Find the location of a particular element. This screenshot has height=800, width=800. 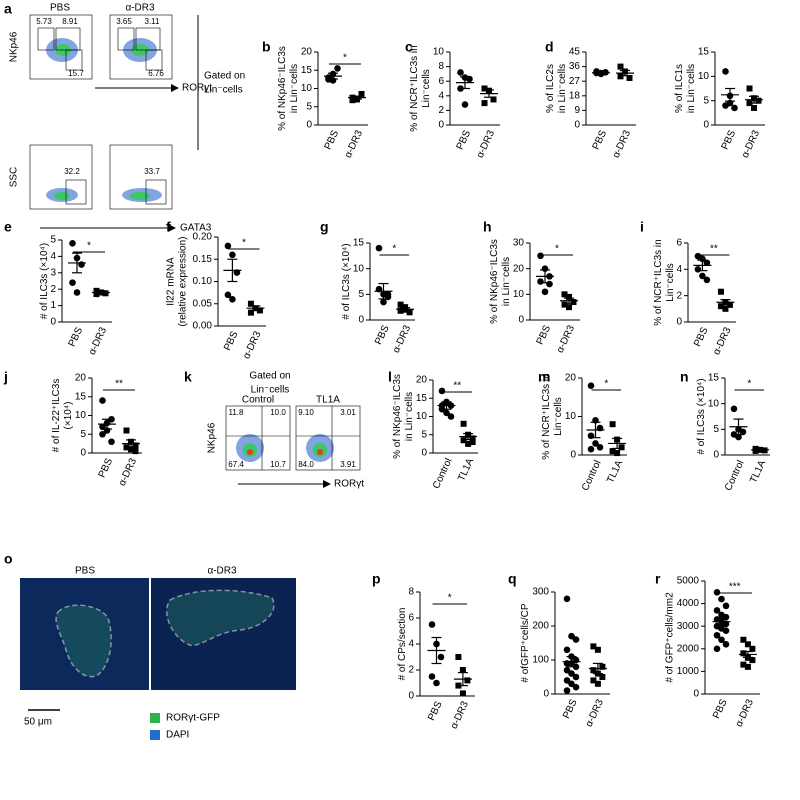

significance-label: * is located at coordinates (606, 384).